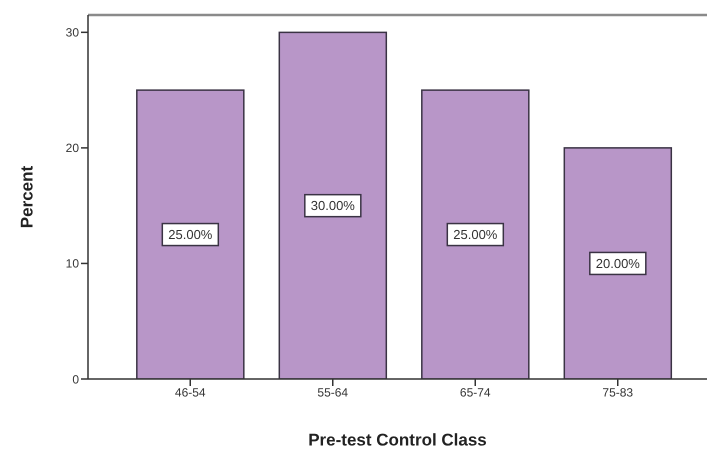  What do you see at coordinates (190, 393) in the screenshot?
I see `x-tick-label: 46-54` at bounding box center [190, 393].